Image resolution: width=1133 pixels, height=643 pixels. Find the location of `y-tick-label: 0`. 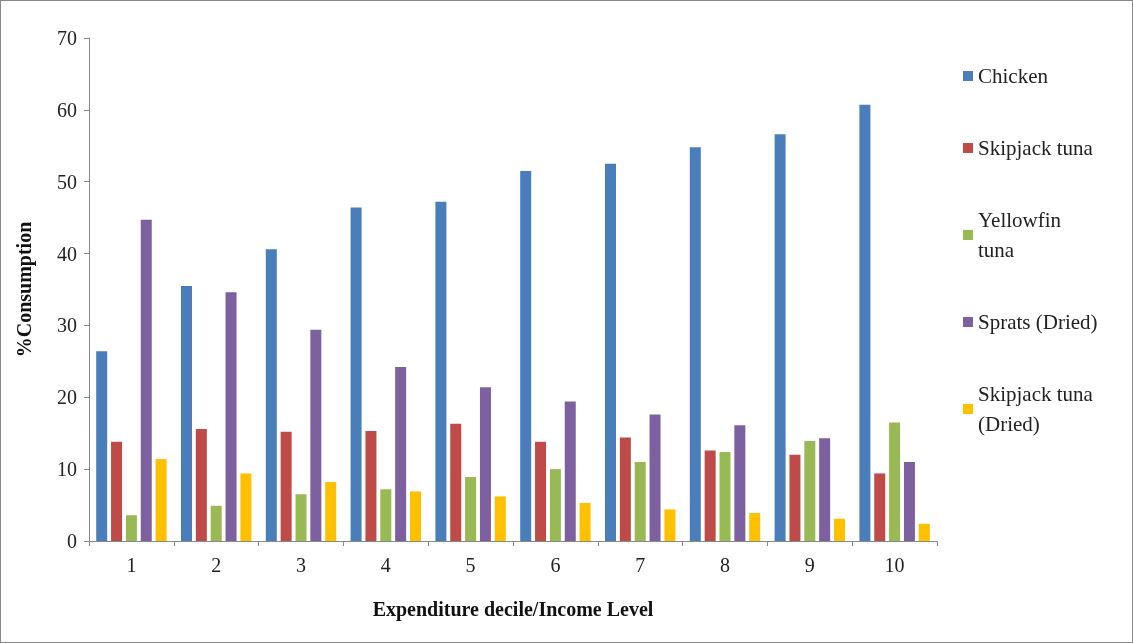

y-tick-label: 0 is located at coordinates (72, 541).